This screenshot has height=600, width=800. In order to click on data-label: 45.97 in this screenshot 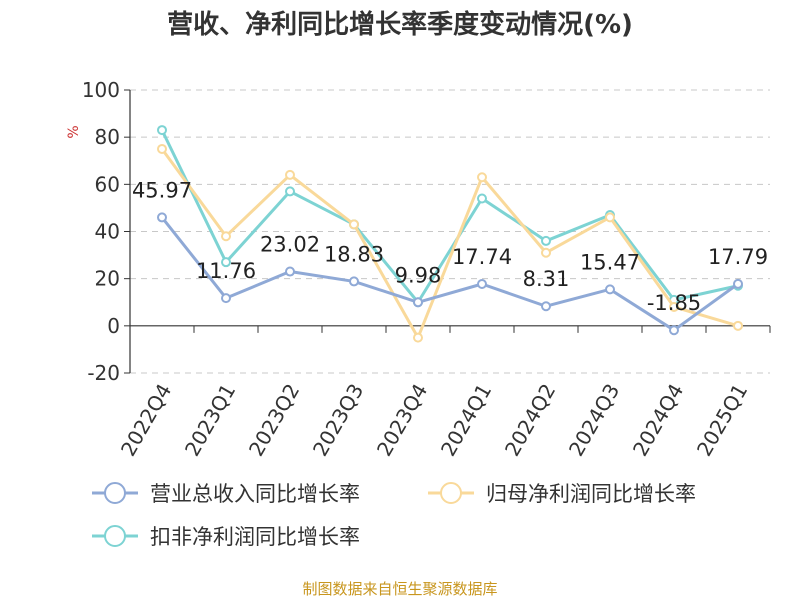, I will do `click(162, 190)`.